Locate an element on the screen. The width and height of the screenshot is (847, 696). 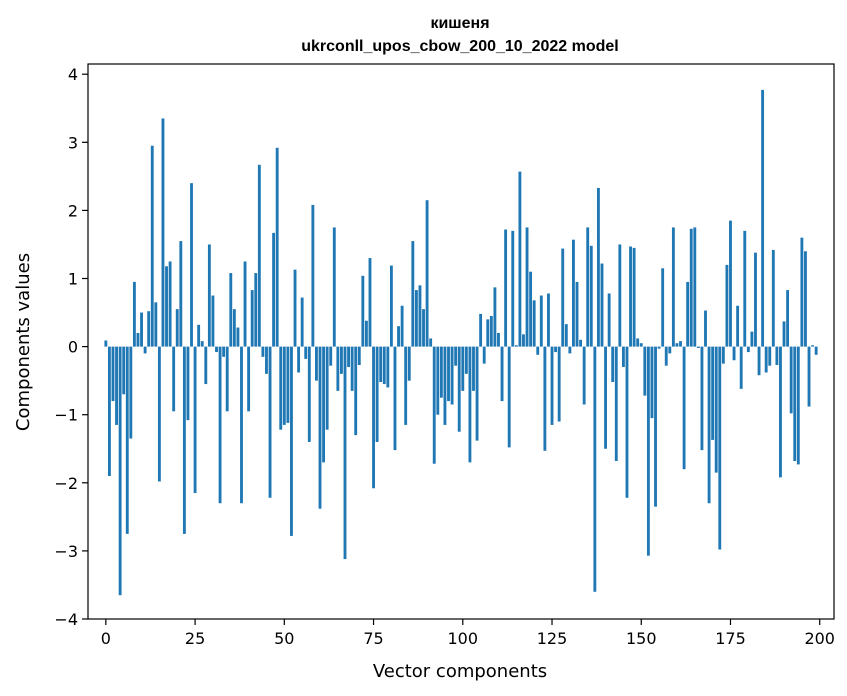
x-tick-label: 75 is located at coordinates (373, 638).